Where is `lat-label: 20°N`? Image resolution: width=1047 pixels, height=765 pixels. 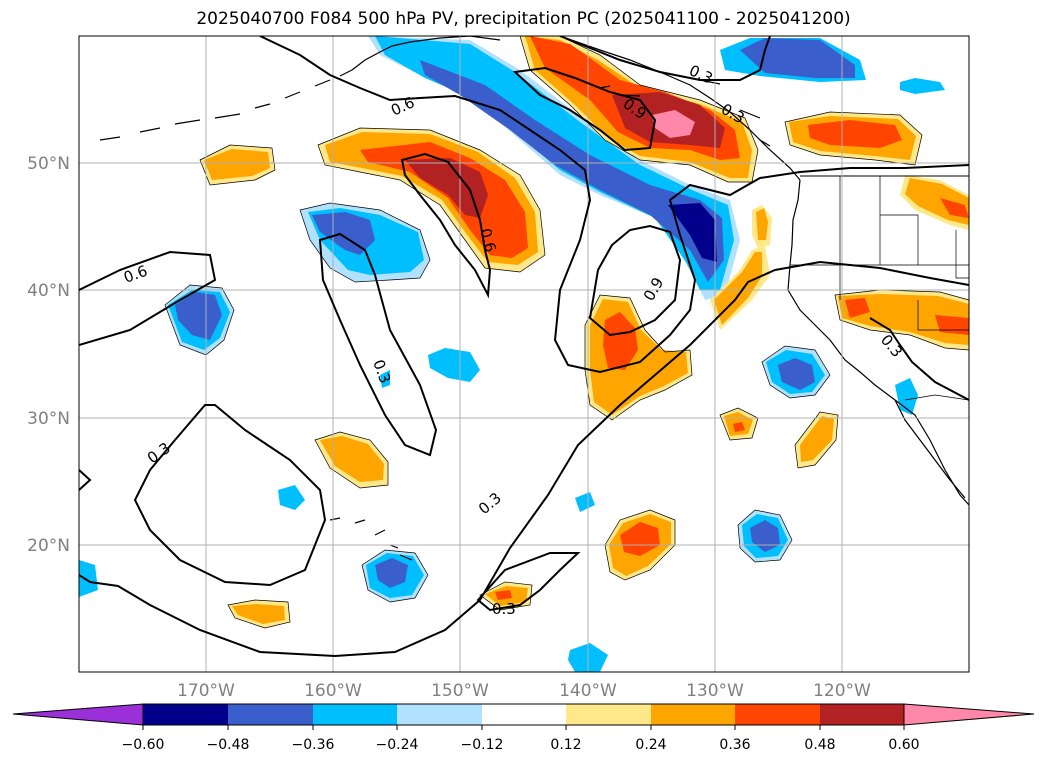 lat-label: 20°N is located at coordinates (48, 546).